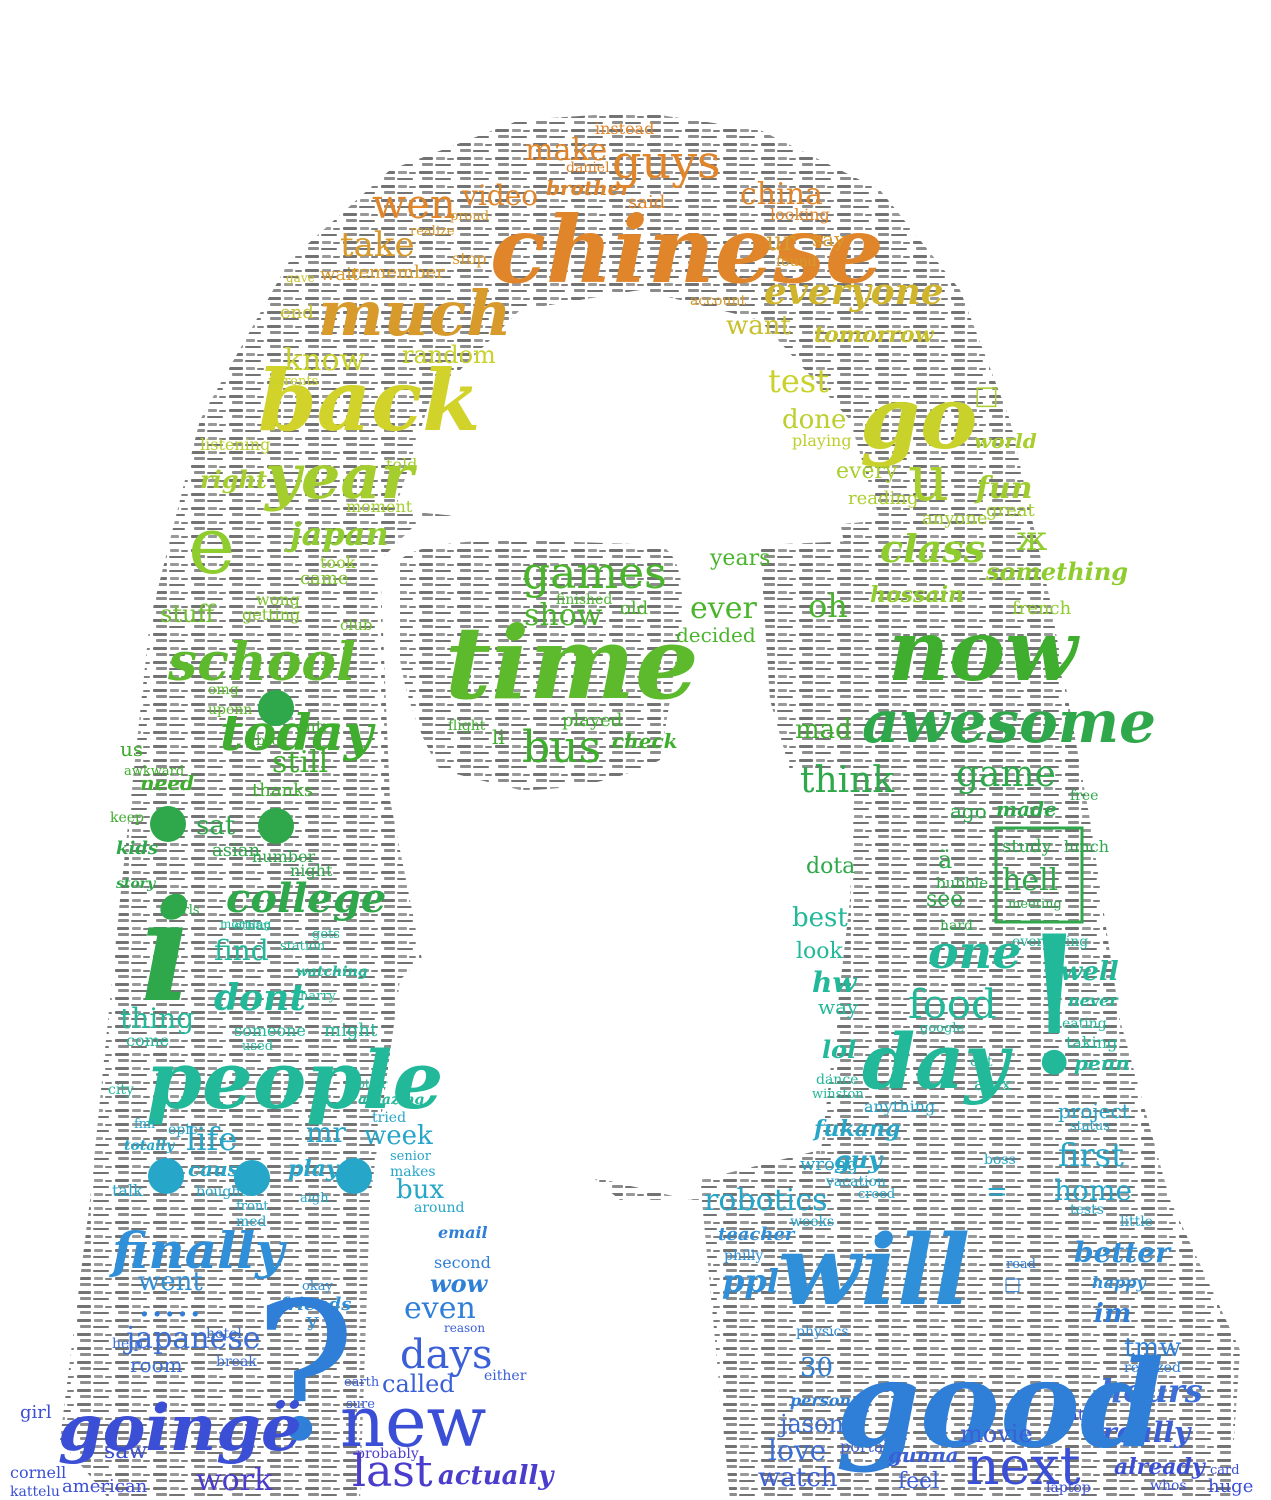 This screenshot has height=1500, width=1271. What do you see at coordinates (874, 1270) in the screenshot?
I see `word-will: will` at bounding box center [874, 1270].